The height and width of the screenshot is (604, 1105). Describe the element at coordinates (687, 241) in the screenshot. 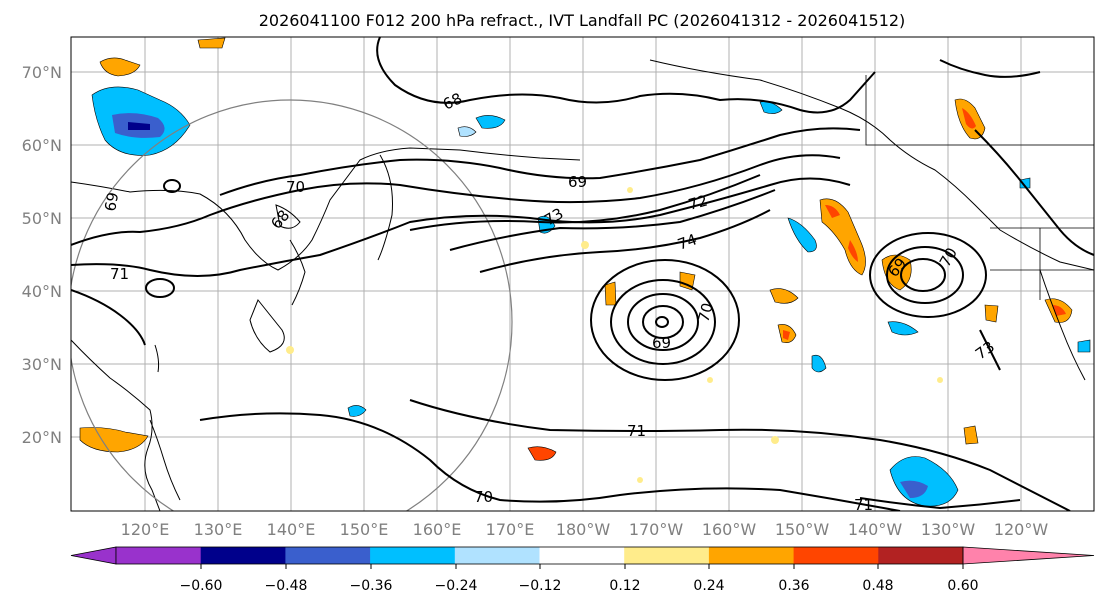

I see `contour-label-74: 74` at that location.